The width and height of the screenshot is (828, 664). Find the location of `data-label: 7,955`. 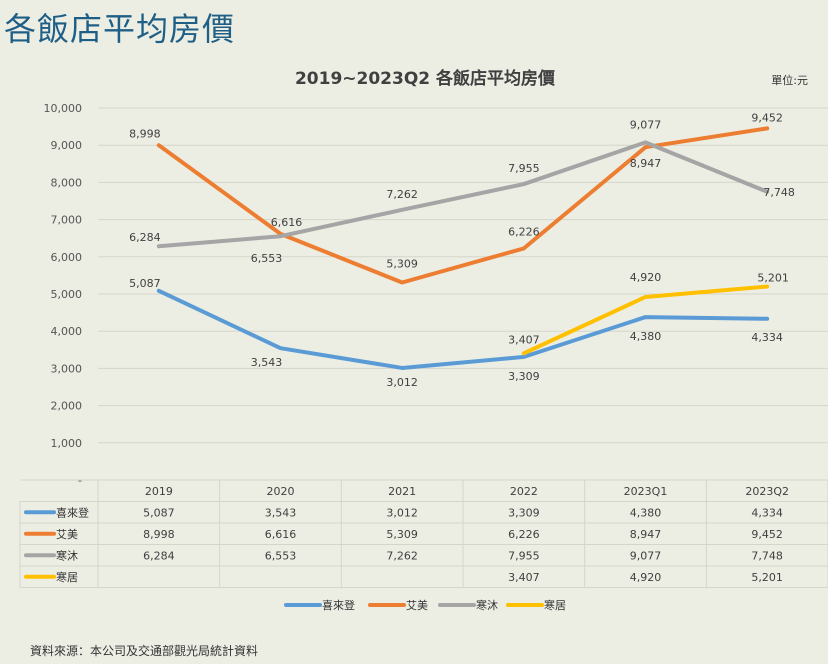

data-label: 7,955 is located at coordinates (524, 168).